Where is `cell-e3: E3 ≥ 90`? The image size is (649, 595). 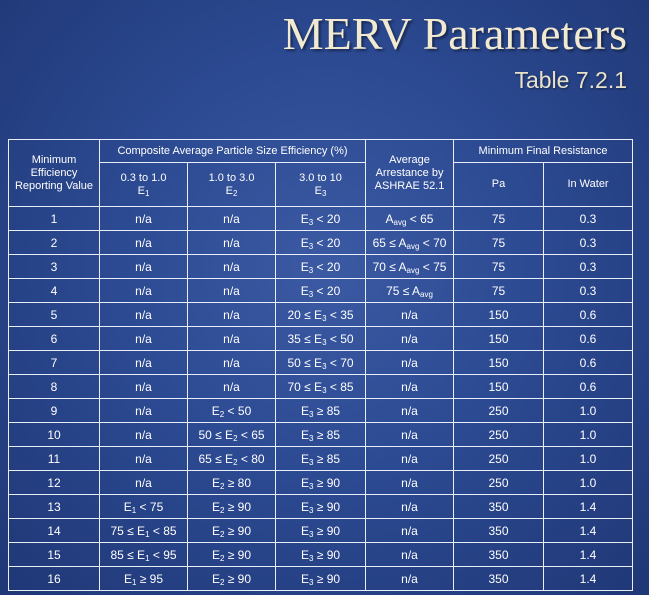
cell-e3: E3 ≥ 90 is located at coordinates (320, 482).